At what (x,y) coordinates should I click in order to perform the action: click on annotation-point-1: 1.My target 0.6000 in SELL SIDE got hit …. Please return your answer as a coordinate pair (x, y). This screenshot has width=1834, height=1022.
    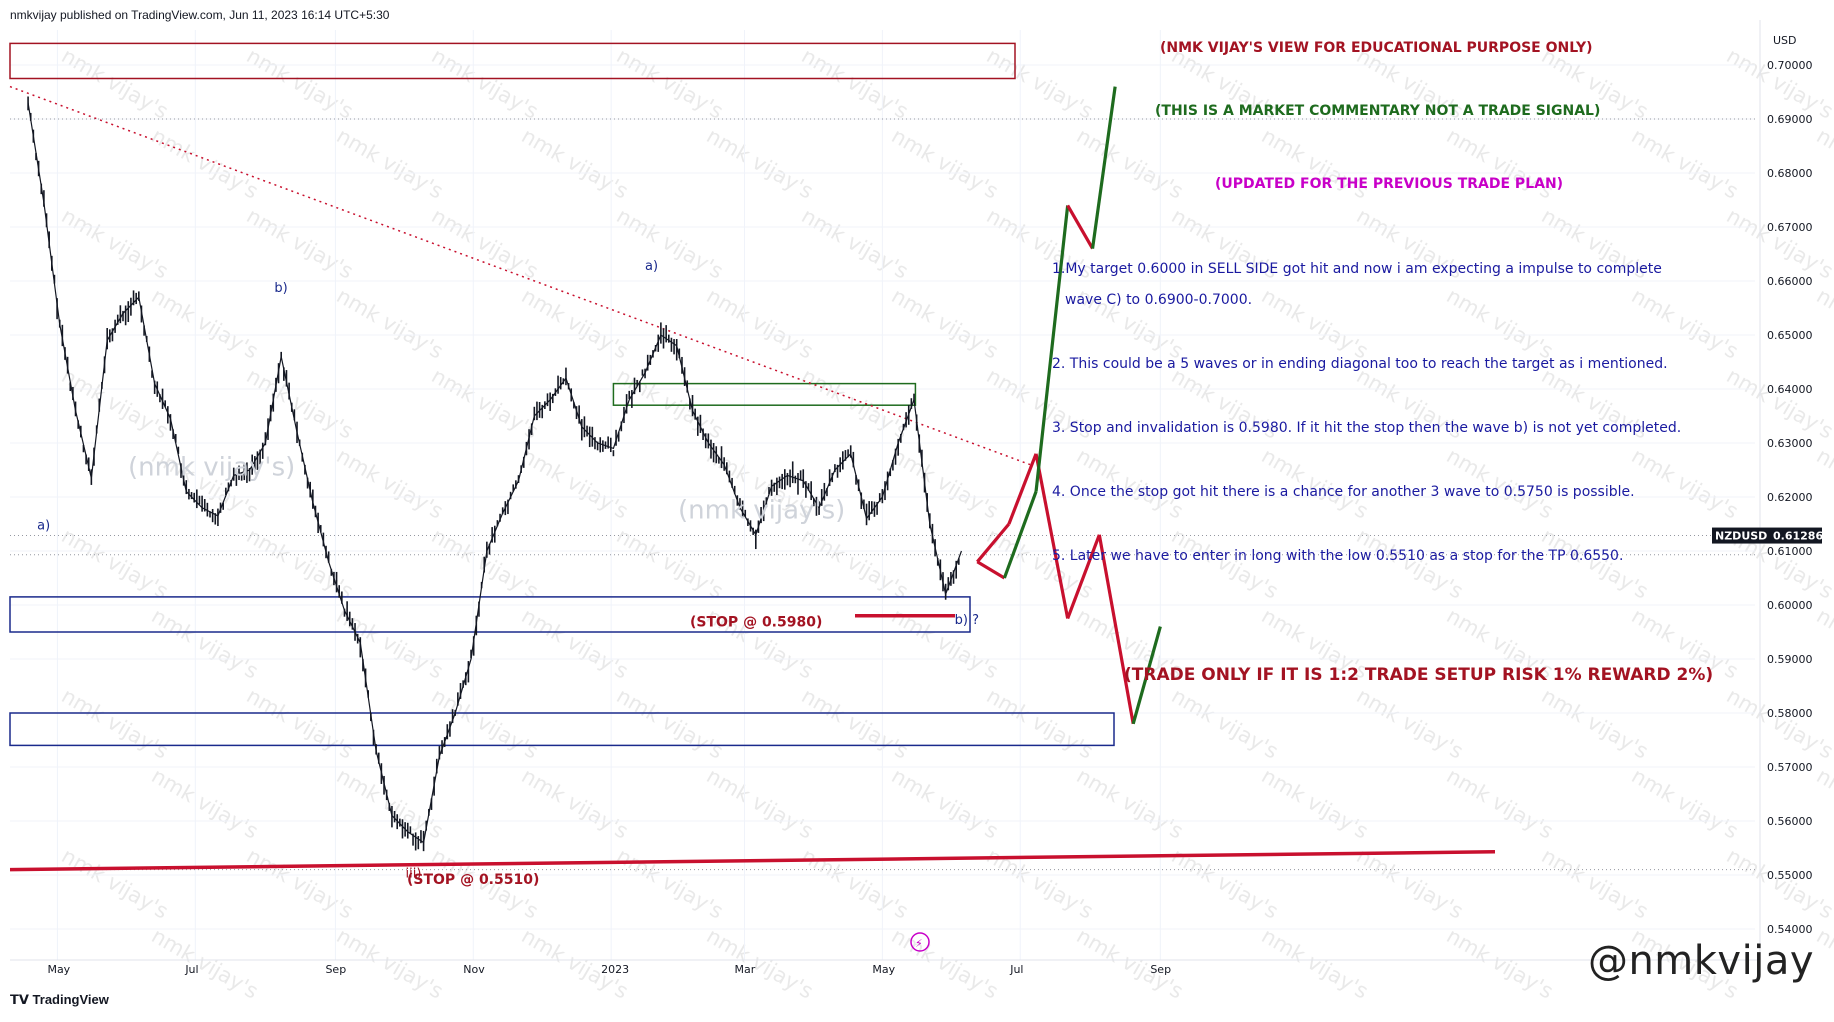
    Looking at the image, I should click on (1357, 269).